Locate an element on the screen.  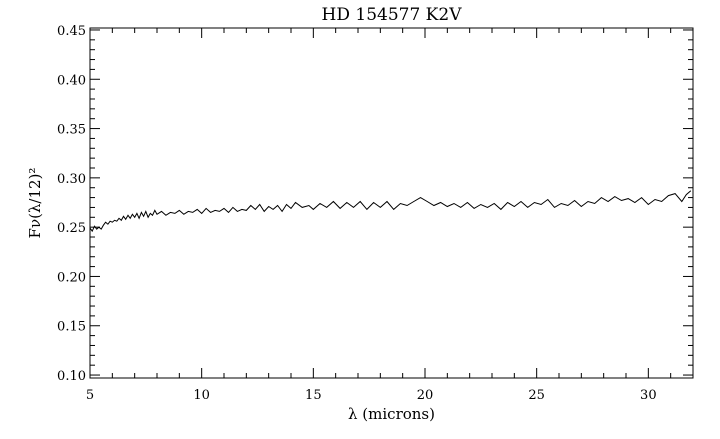
y-tick-label: 0.40 is located at coordinates (71, 80).